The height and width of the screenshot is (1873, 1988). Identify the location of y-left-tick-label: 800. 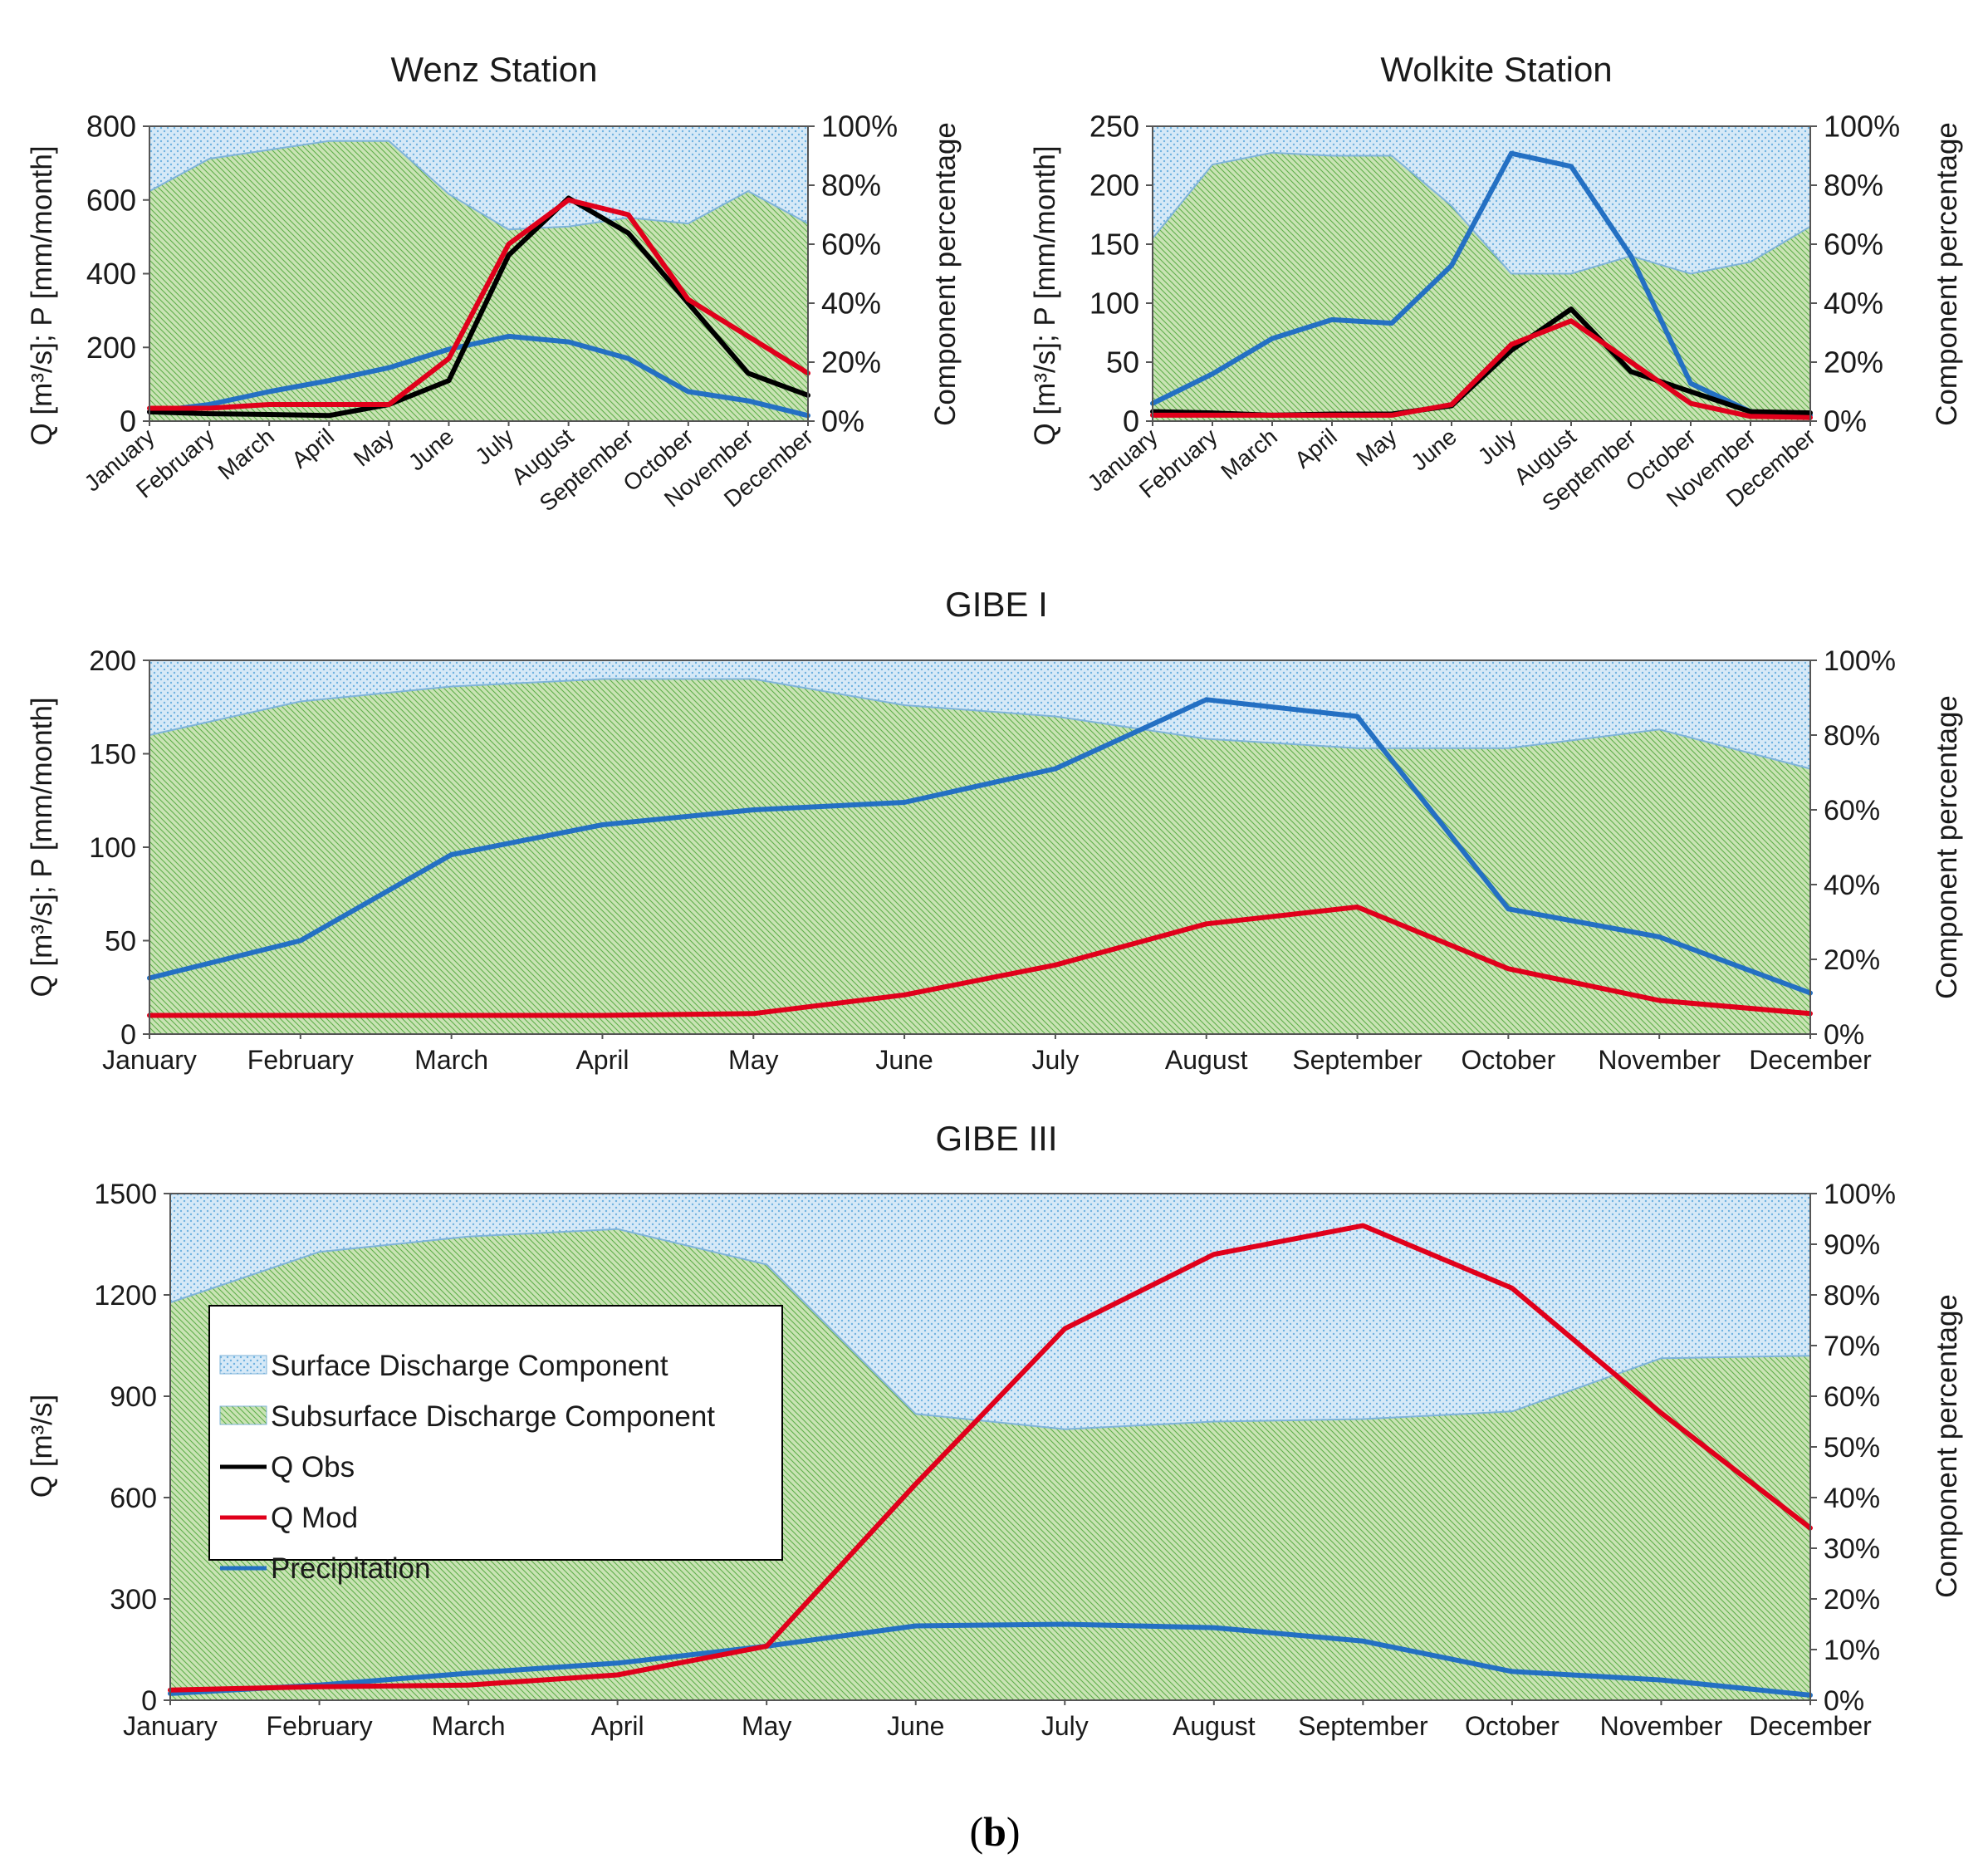
(111, 127).